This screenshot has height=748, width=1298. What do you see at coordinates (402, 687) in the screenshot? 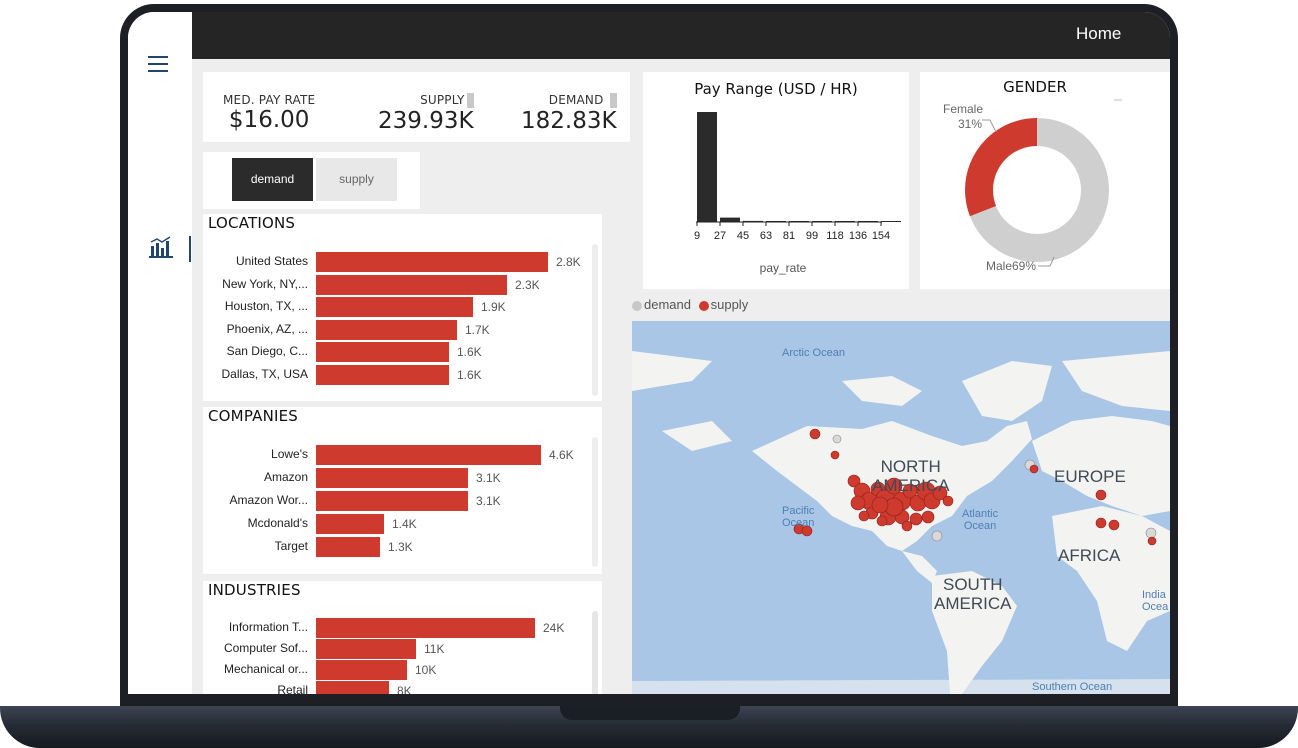
I see `industries-row: Retail 8K` at bounding box center [402, 687].